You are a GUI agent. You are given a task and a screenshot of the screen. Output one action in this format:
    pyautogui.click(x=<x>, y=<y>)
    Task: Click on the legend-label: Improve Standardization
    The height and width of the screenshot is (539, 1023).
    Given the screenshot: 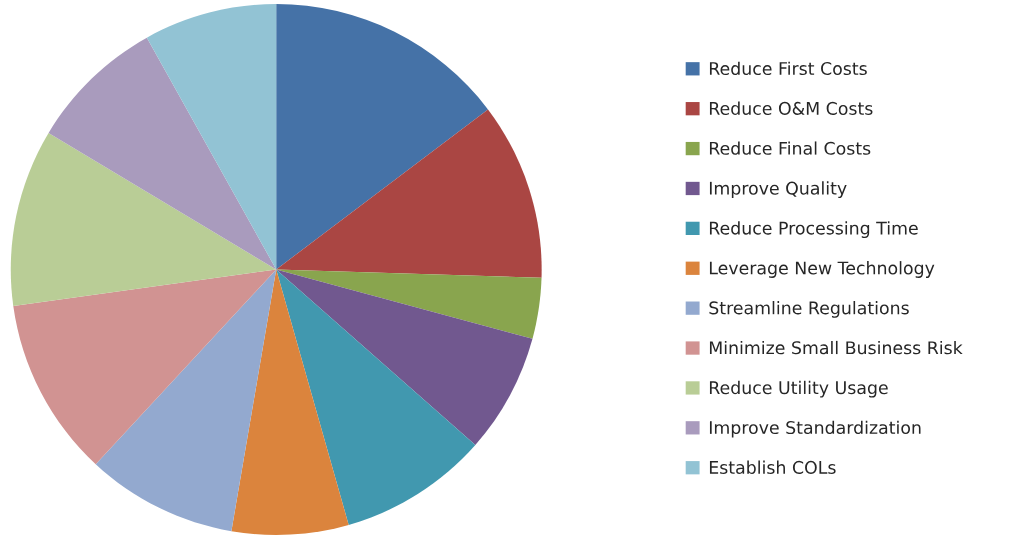 What is the action you would take?
    pyautogui.click(x=815, y=429)
    